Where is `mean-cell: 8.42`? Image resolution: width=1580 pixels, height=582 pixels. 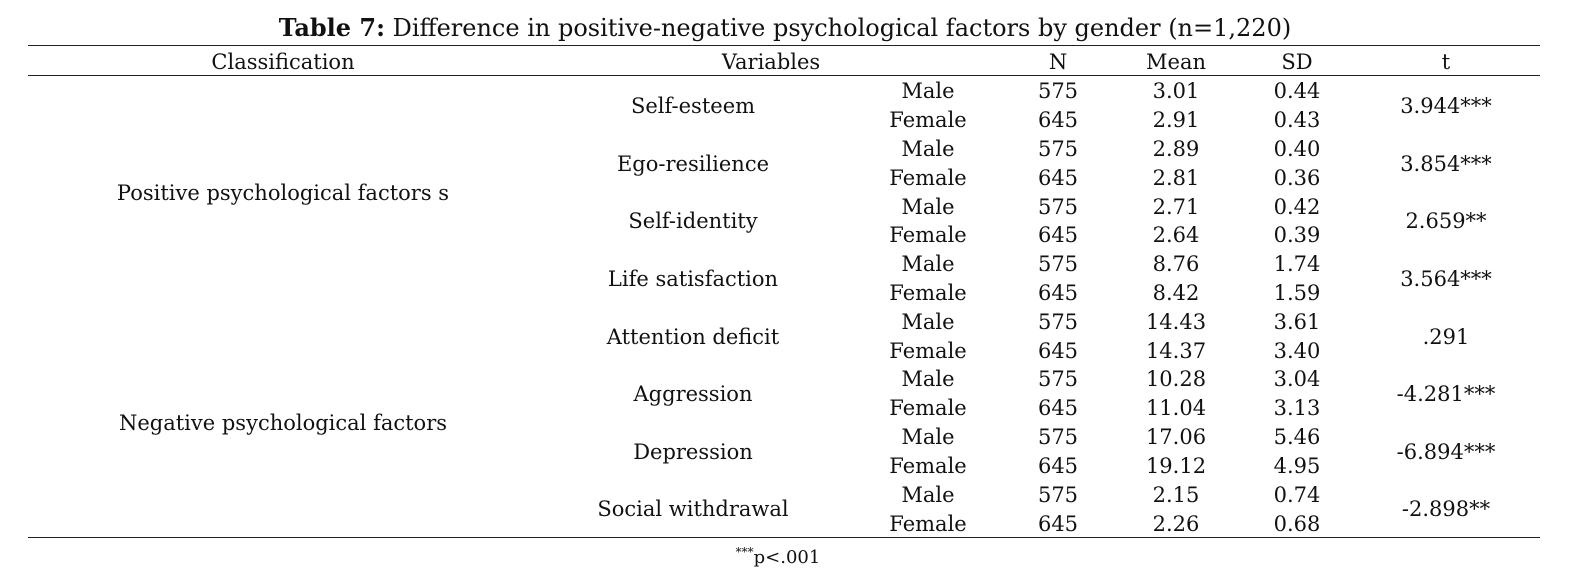
mean-cell: 8.42 is located at coordinates (1176, 293).